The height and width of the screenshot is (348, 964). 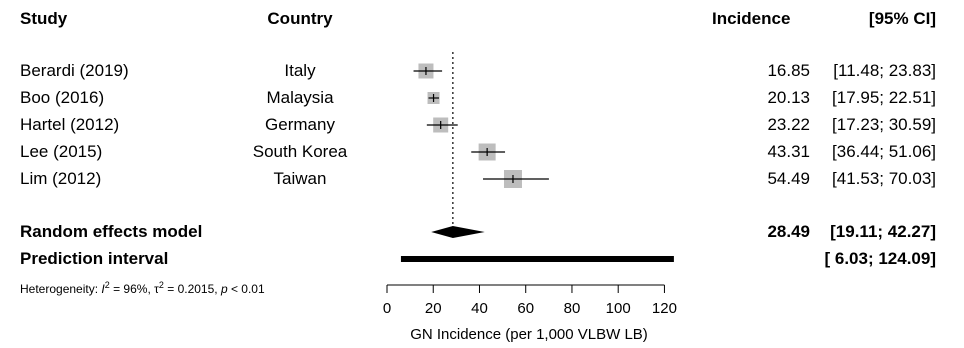 I want to click on study-name: Hartel (2012), so click(x=70, y=124).